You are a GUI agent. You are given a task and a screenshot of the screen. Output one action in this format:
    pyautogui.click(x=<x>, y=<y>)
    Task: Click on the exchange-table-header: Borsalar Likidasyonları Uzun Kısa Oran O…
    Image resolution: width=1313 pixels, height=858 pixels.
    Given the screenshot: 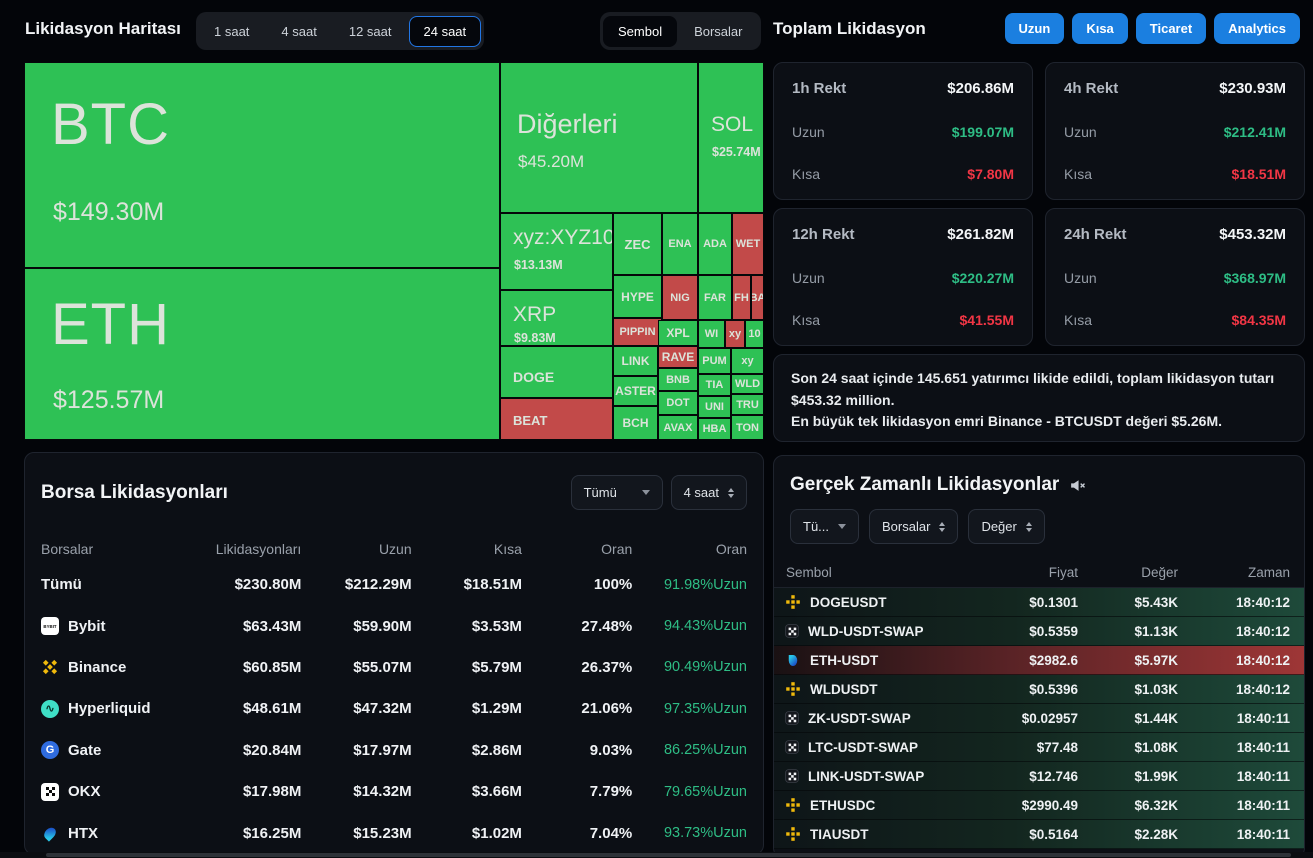 What is the action you would take?
    pyautogui.click(x=394, y=549)
    